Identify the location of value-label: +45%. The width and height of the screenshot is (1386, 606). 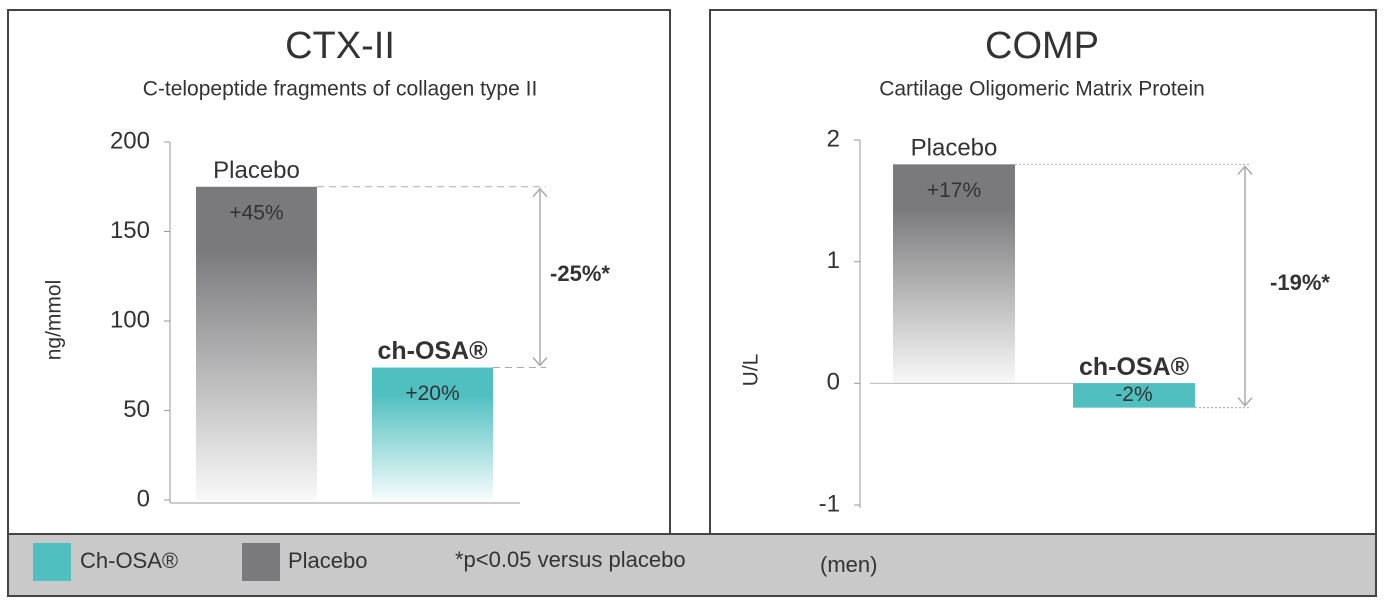
(256, 212).